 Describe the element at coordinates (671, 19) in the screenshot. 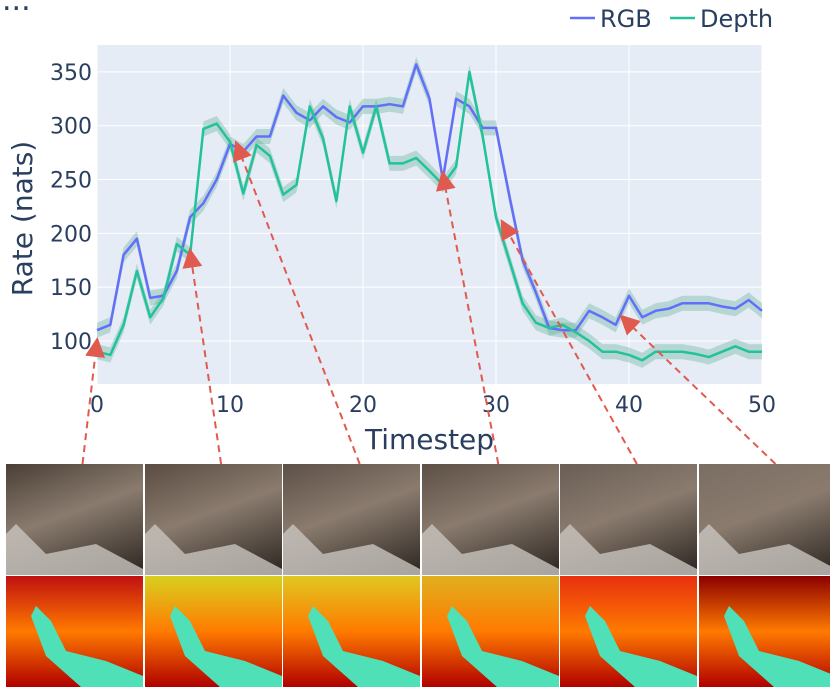

I see `legend: RGB Depth` at that location.